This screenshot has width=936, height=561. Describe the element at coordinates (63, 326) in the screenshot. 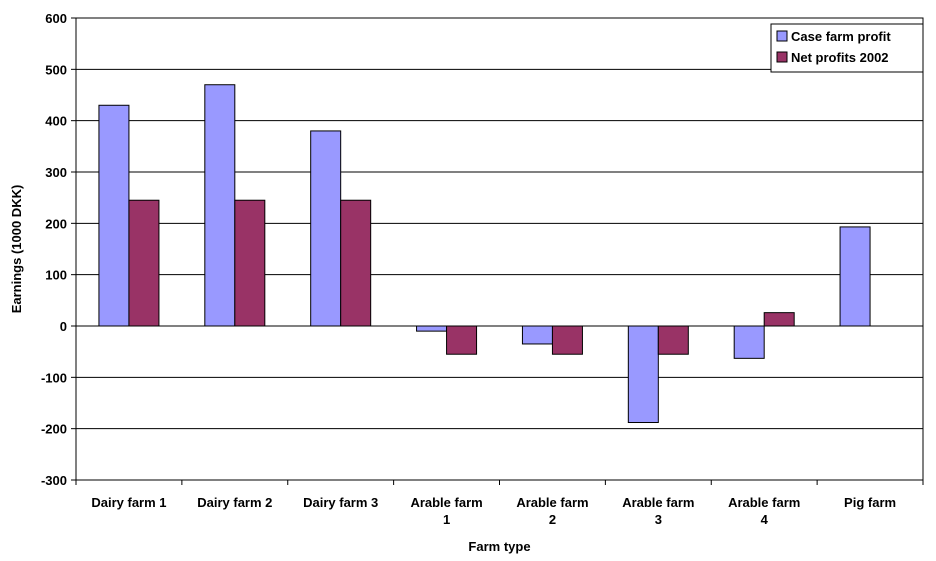

I see `y-tick-label: 0` at that location.